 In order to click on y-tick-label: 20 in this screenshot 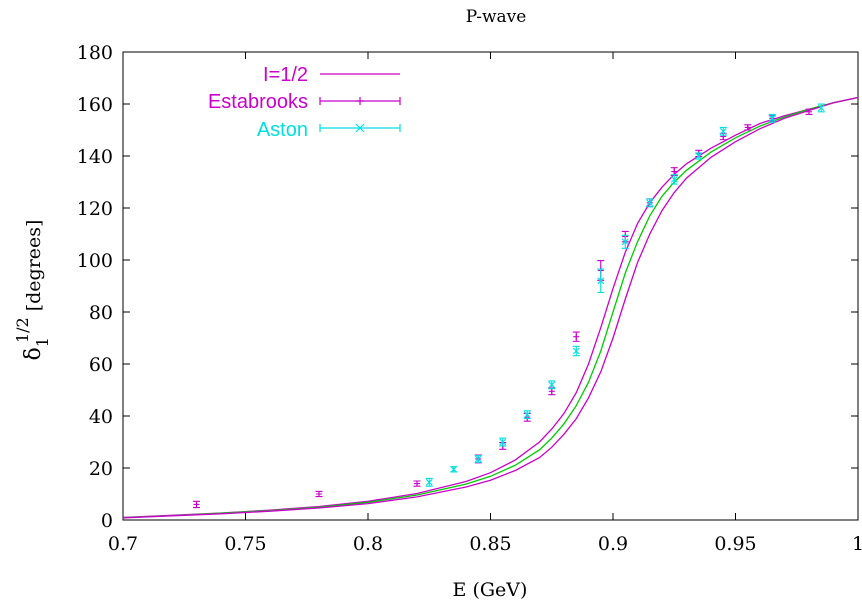, I will do `click(101, 469)`.